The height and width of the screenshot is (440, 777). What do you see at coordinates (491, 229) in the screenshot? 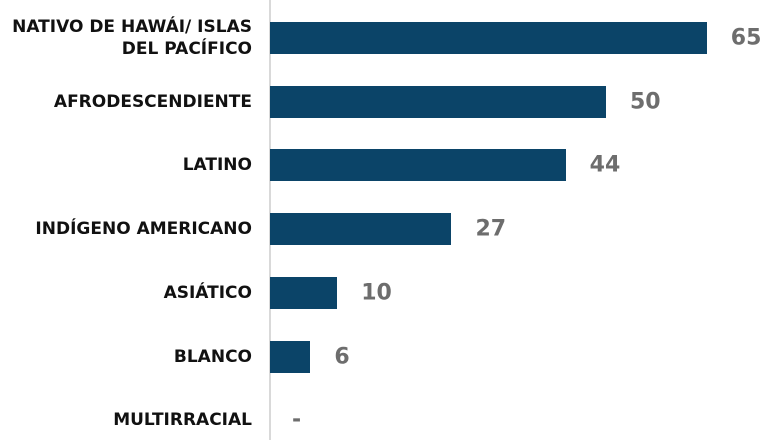
I see `value-label: 27` at bounding box center [491, 229].